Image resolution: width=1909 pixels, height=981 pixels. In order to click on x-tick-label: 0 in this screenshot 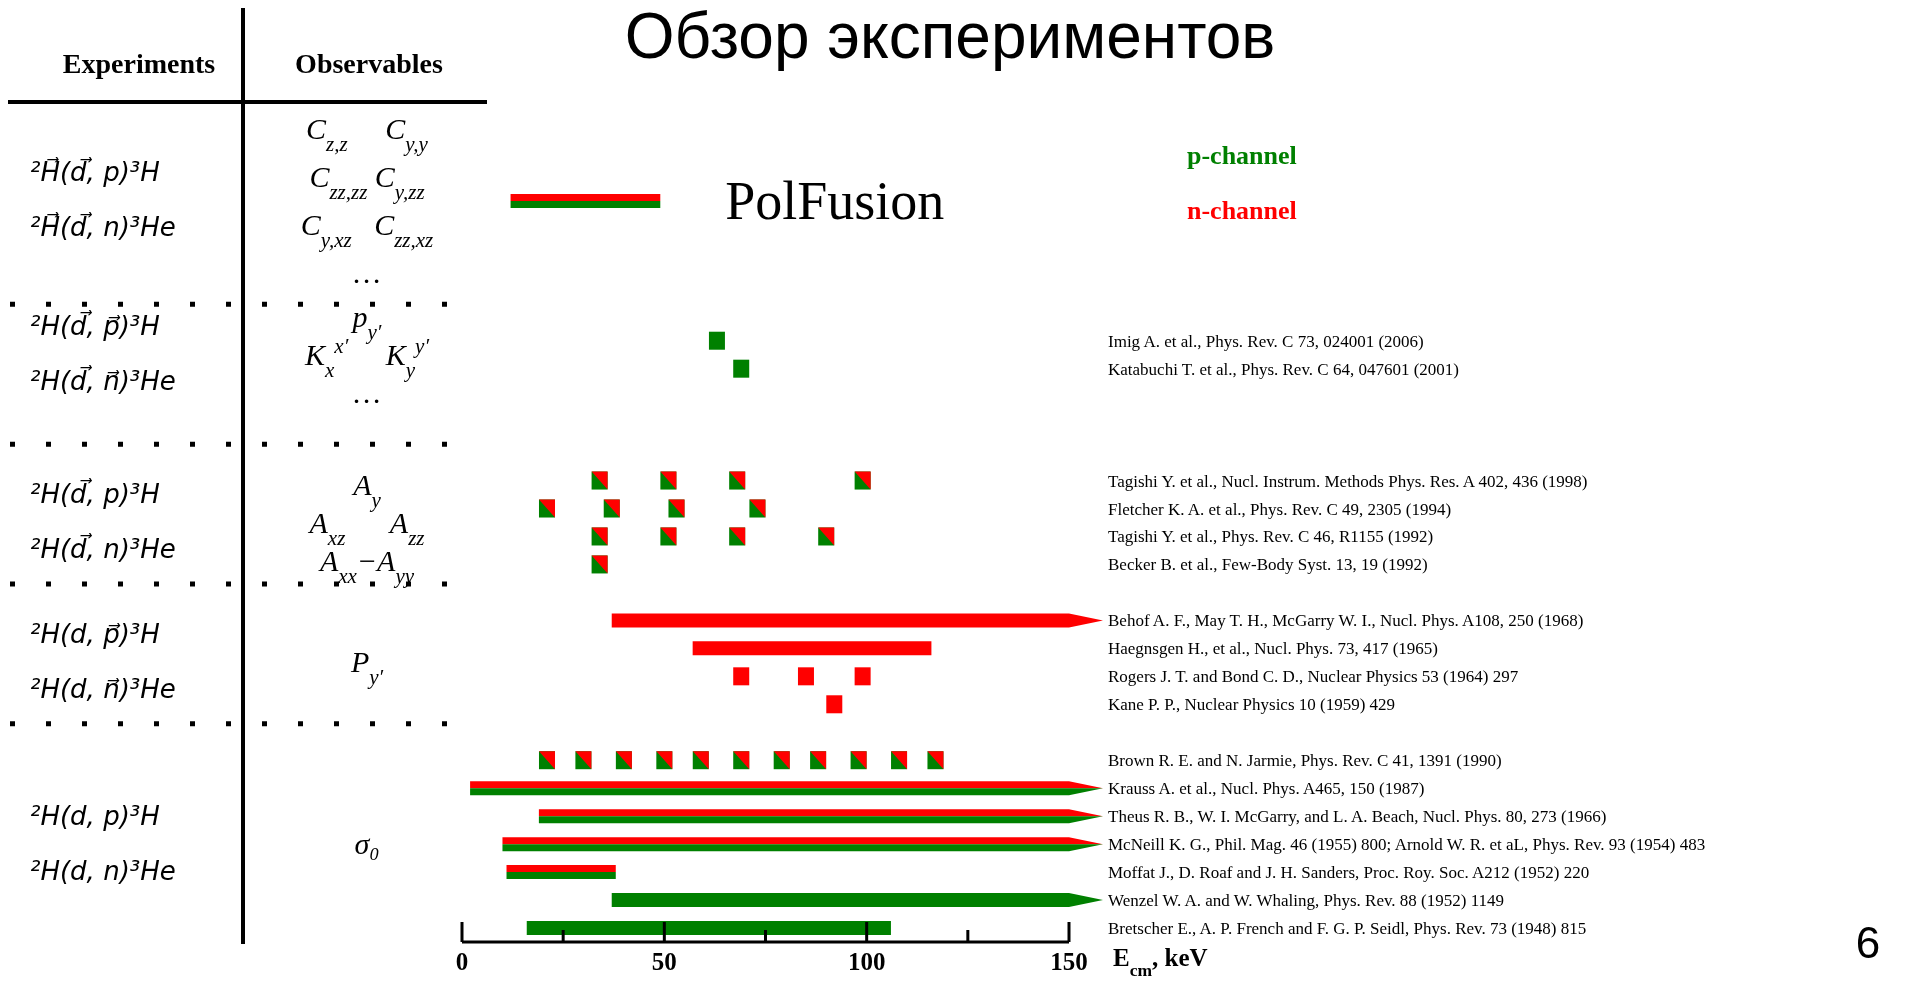, I will do `click(462, 961)`.